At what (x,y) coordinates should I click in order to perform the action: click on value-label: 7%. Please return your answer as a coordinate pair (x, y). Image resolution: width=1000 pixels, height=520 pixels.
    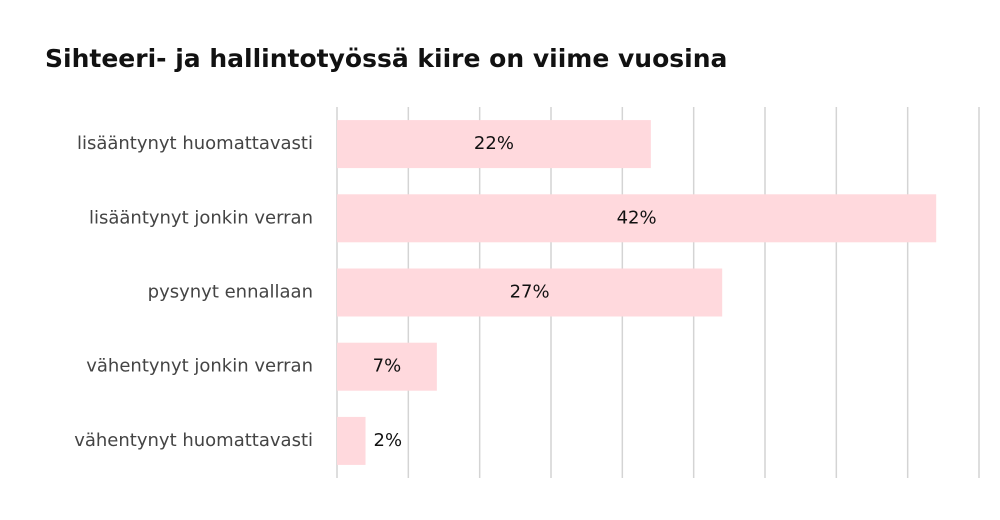
    Looking at the image, I should click on (387, 366).